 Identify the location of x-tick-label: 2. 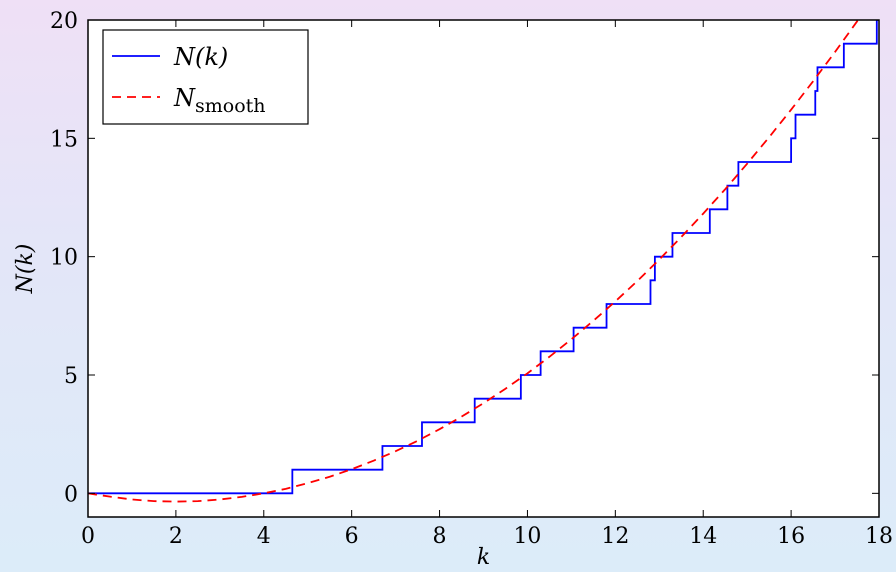
(176, 536).